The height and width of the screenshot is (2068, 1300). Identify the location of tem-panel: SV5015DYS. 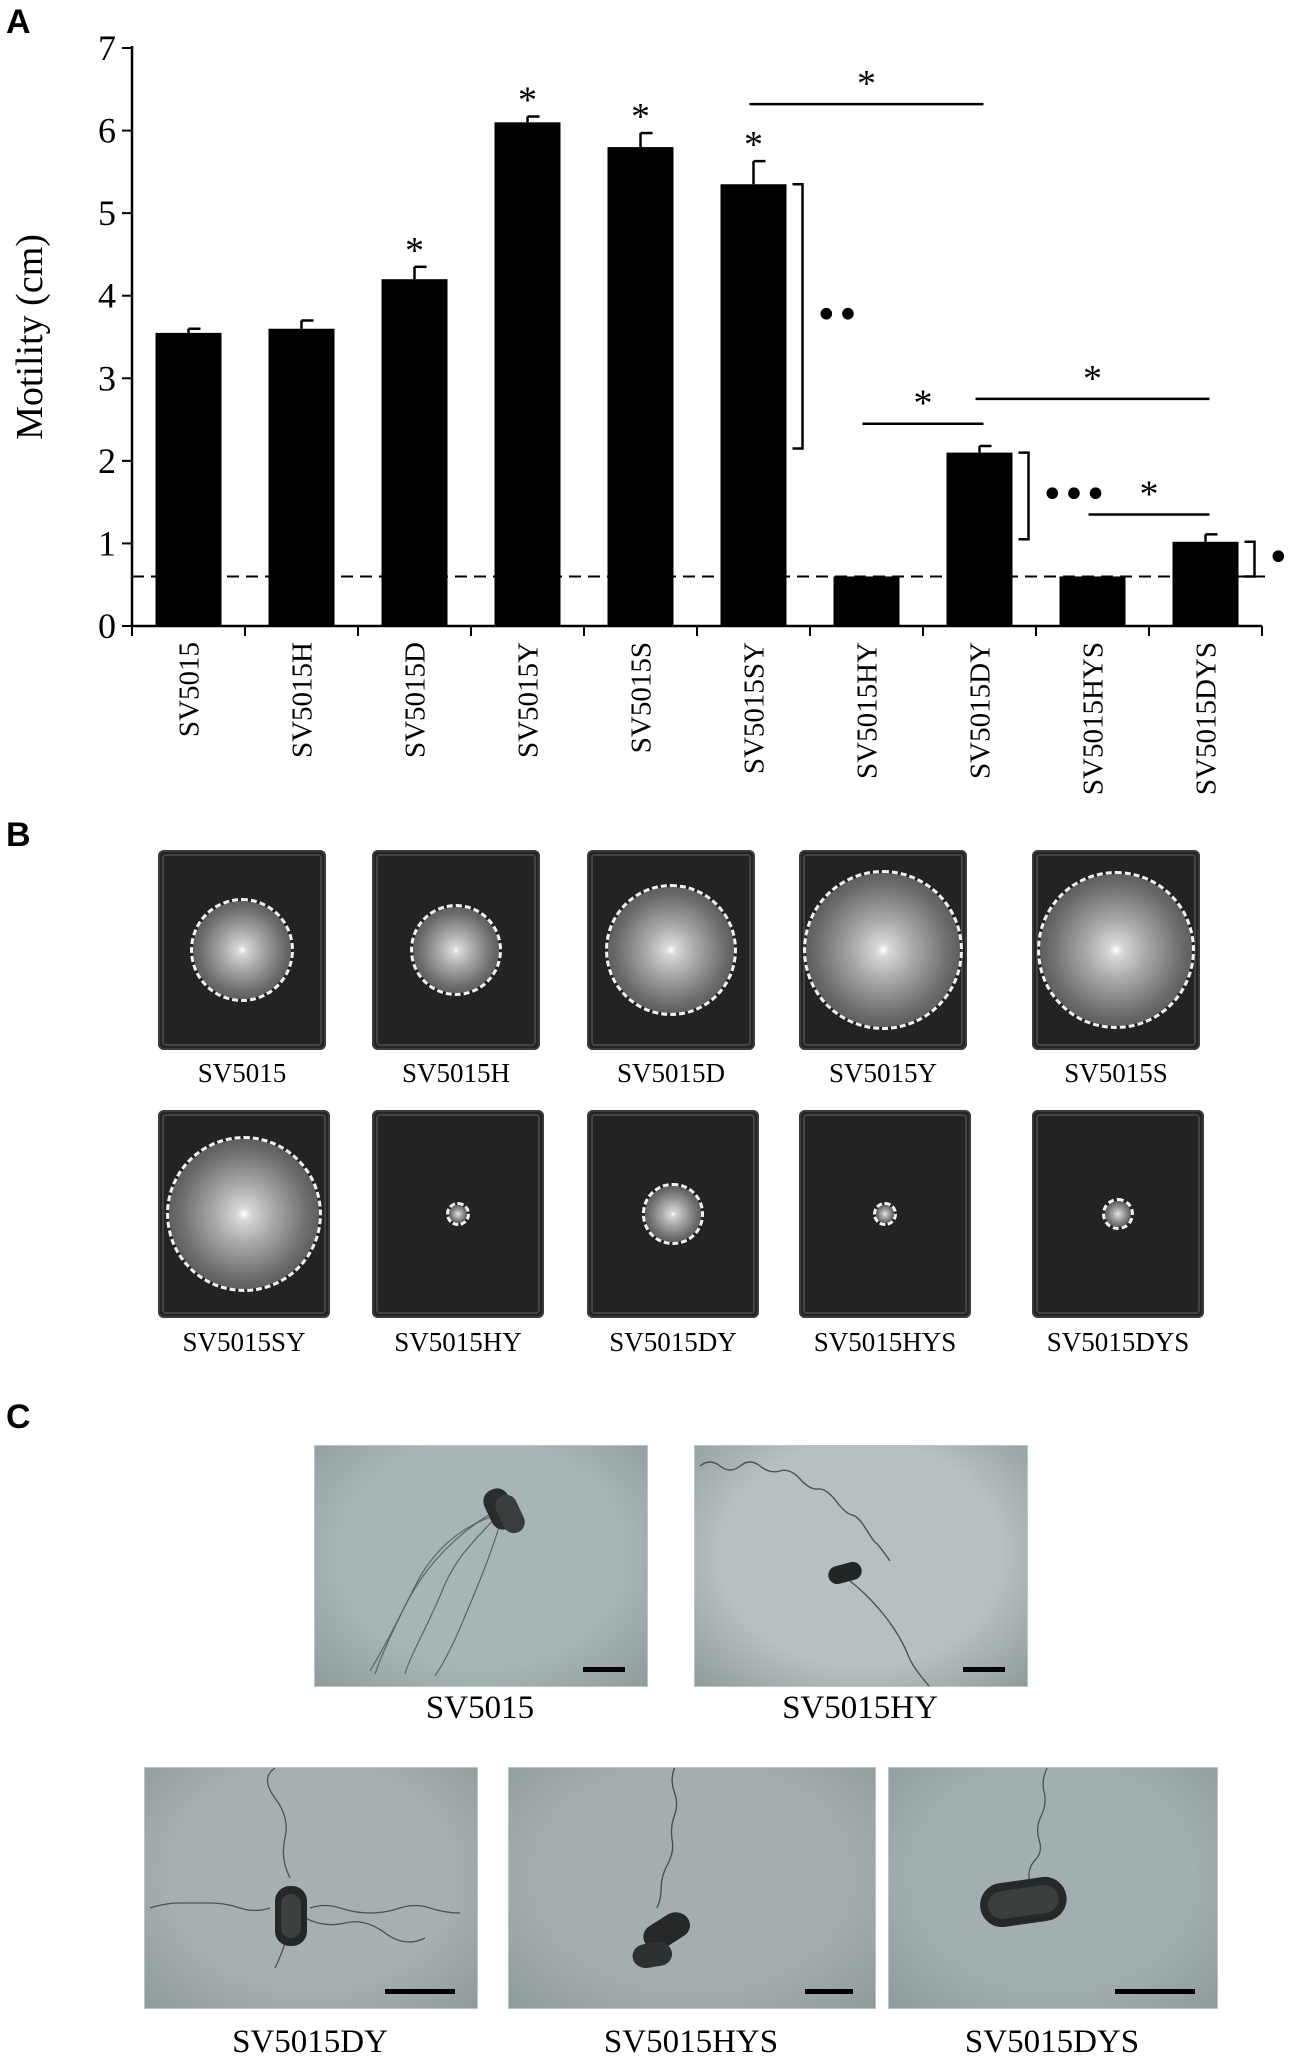
(1053, 1915).